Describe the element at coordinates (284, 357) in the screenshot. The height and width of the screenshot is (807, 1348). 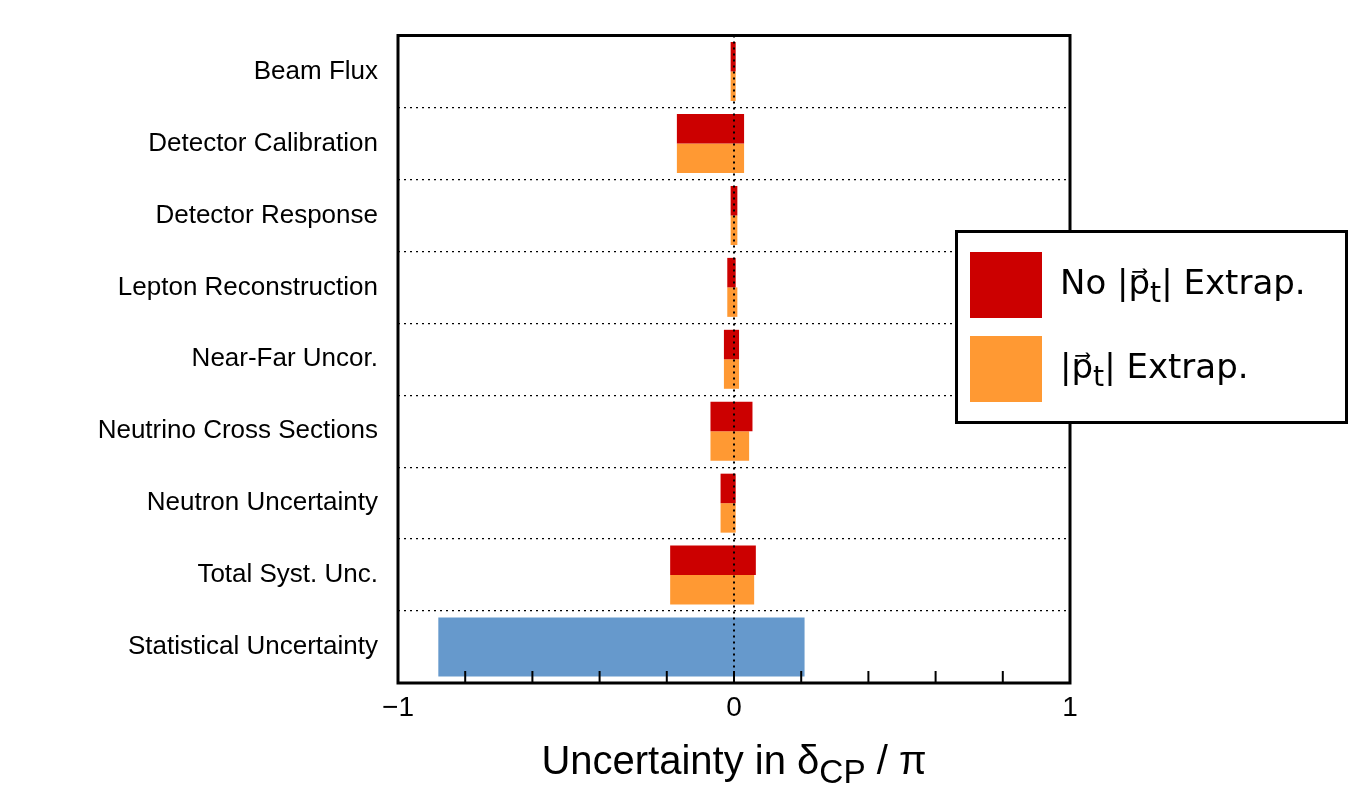
I see `y-tick-label: Near-Far Uncor.` at that location.